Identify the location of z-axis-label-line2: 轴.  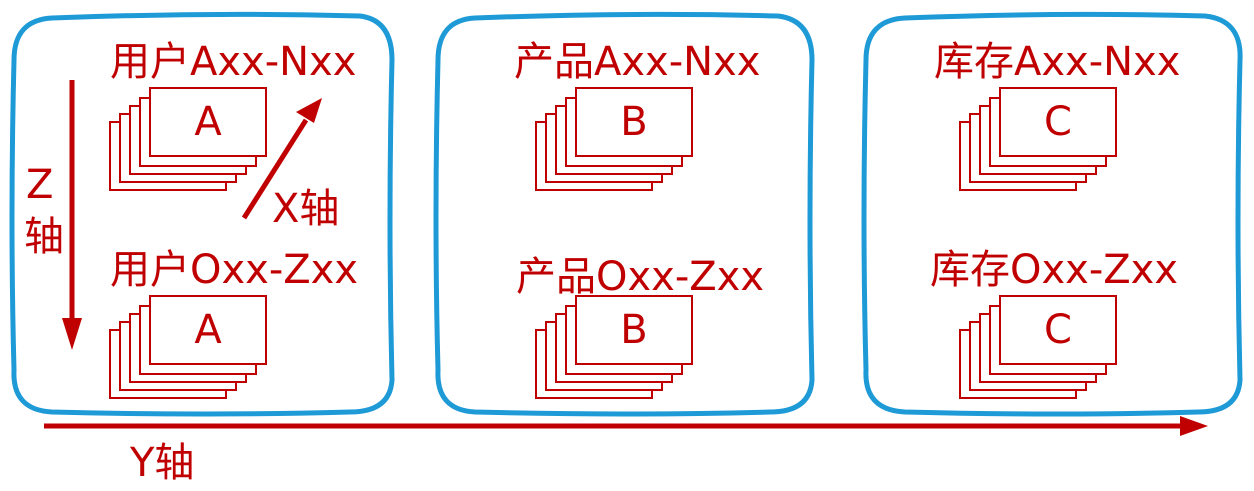
(44, 237).